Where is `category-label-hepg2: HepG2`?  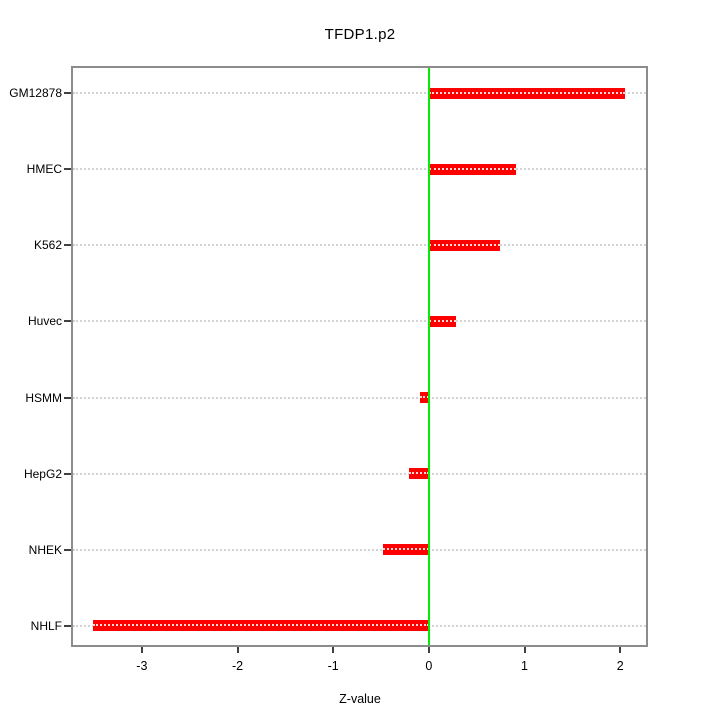
category-label-hepg2: HepG2 is located at coordinates (42, 473).